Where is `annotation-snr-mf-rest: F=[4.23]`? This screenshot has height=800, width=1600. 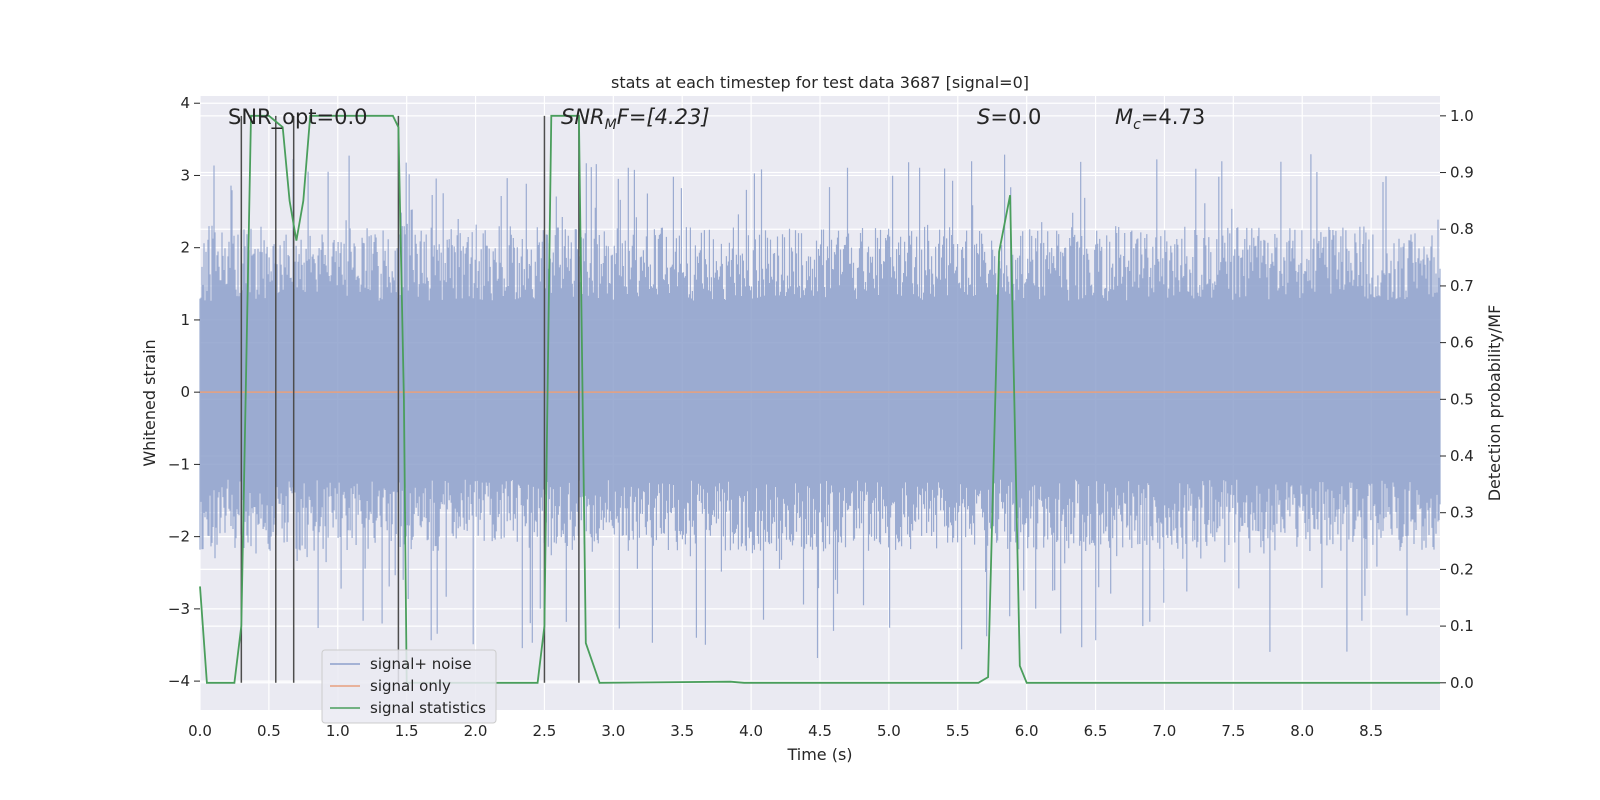 annotation-snr-mf-rest: F=[4.23] is located at coordinates (663, 117).